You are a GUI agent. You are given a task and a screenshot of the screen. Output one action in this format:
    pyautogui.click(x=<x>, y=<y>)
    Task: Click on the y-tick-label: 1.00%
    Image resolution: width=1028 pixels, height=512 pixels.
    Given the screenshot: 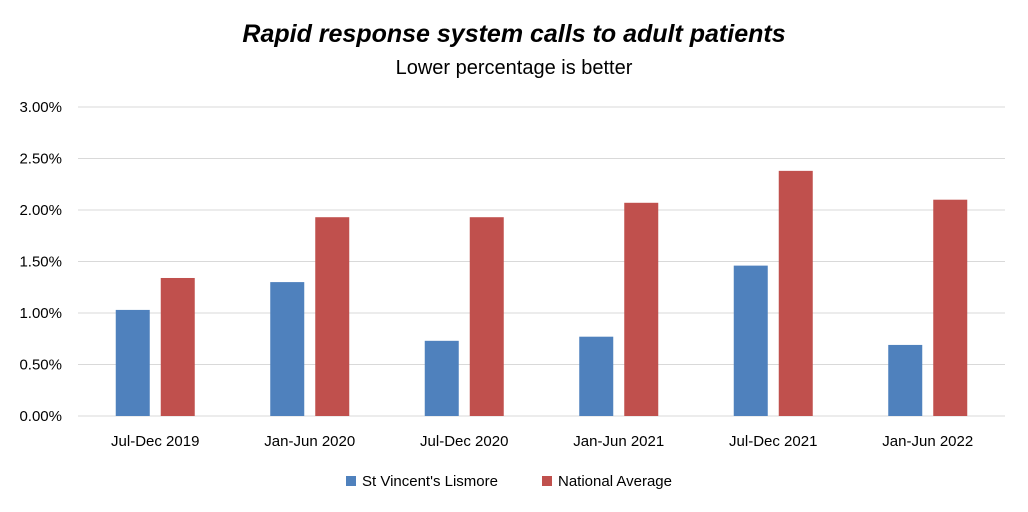 What is the action you would take?
    pyautogui.click(x=40, y=313)
    